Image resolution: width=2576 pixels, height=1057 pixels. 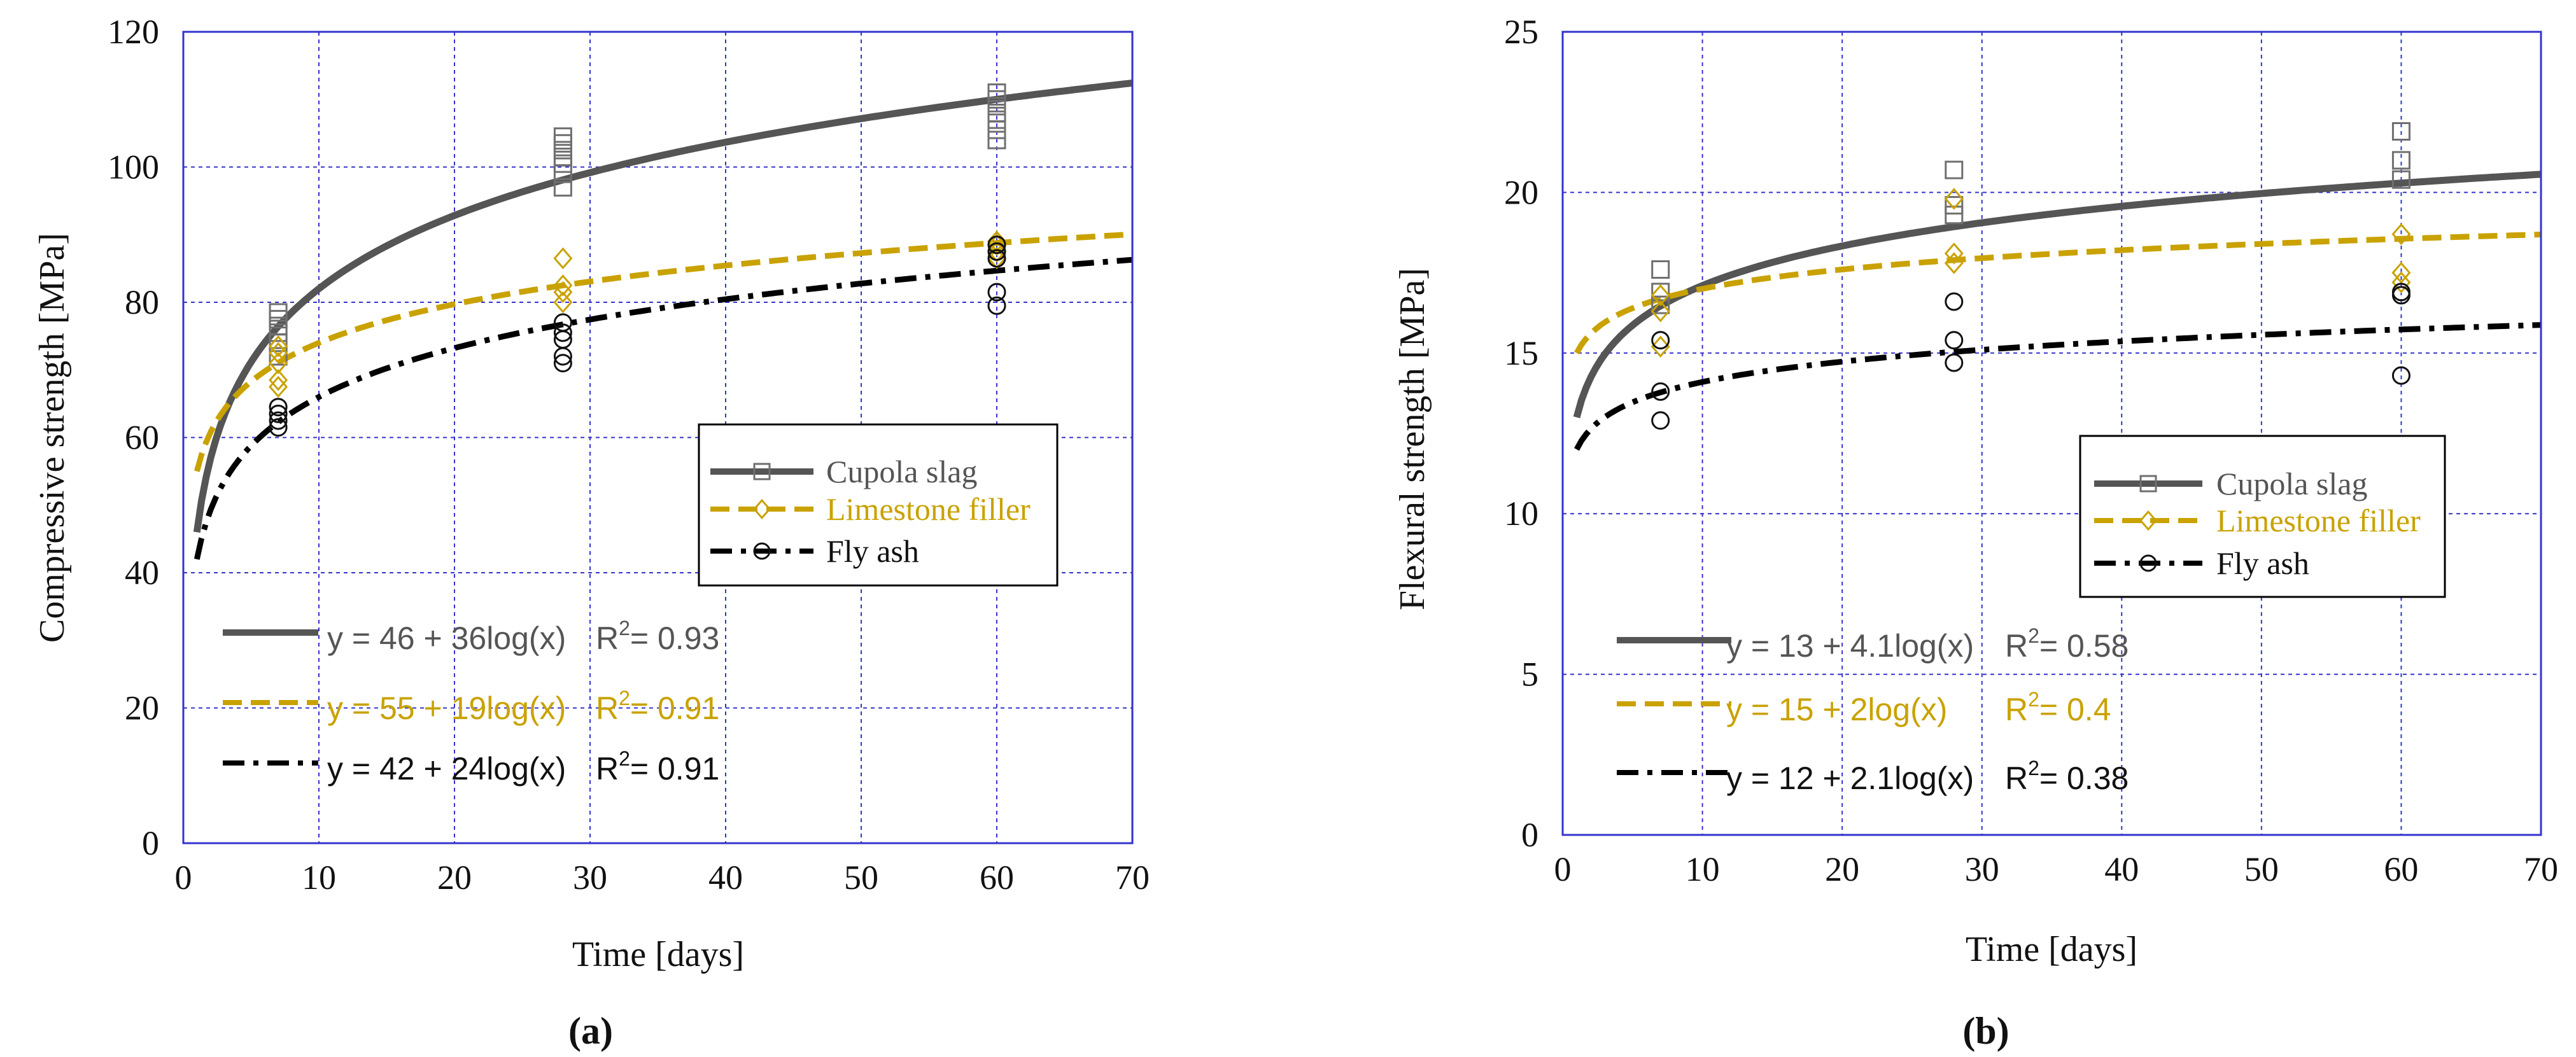 I want to click on panel-b-eq-text-fly-ash: y = 12 + 2.1log(x), so click(x=1850, y=778).